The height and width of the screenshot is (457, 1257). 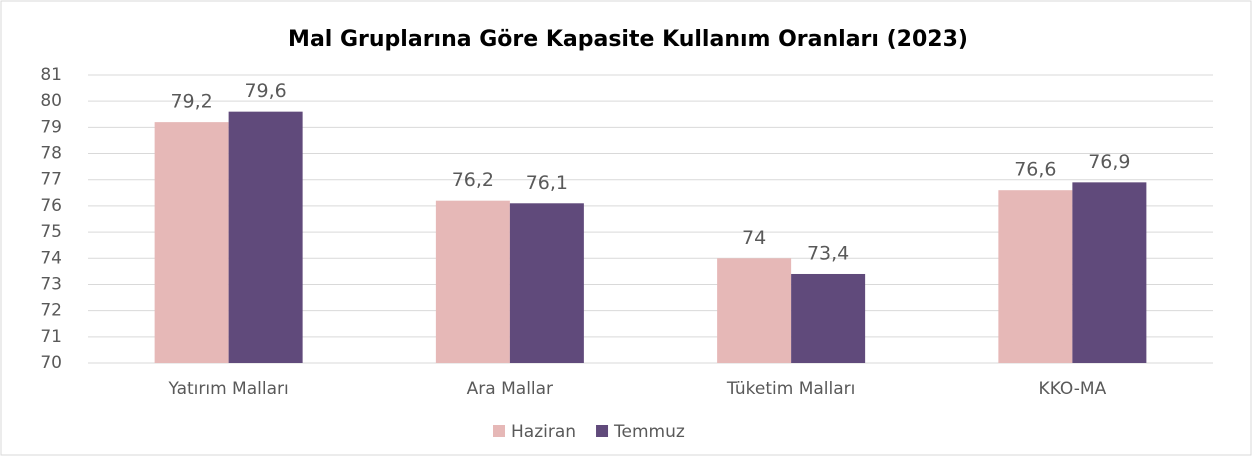 What do you see at coordinates (51, 337) in the screenshot?
I see `y-tick-label: 71` at bounding box center [51, 337].